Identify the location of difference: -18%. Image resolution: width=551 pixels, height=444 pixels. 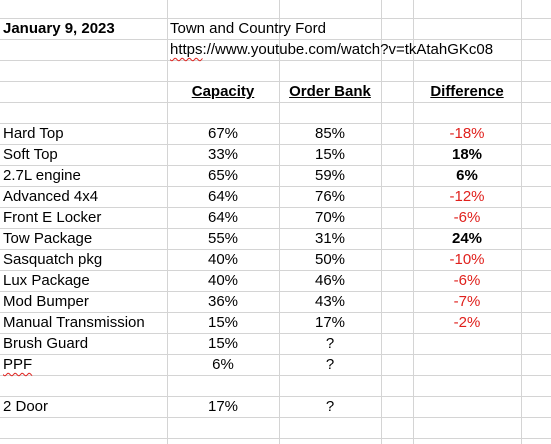
(467, 133).